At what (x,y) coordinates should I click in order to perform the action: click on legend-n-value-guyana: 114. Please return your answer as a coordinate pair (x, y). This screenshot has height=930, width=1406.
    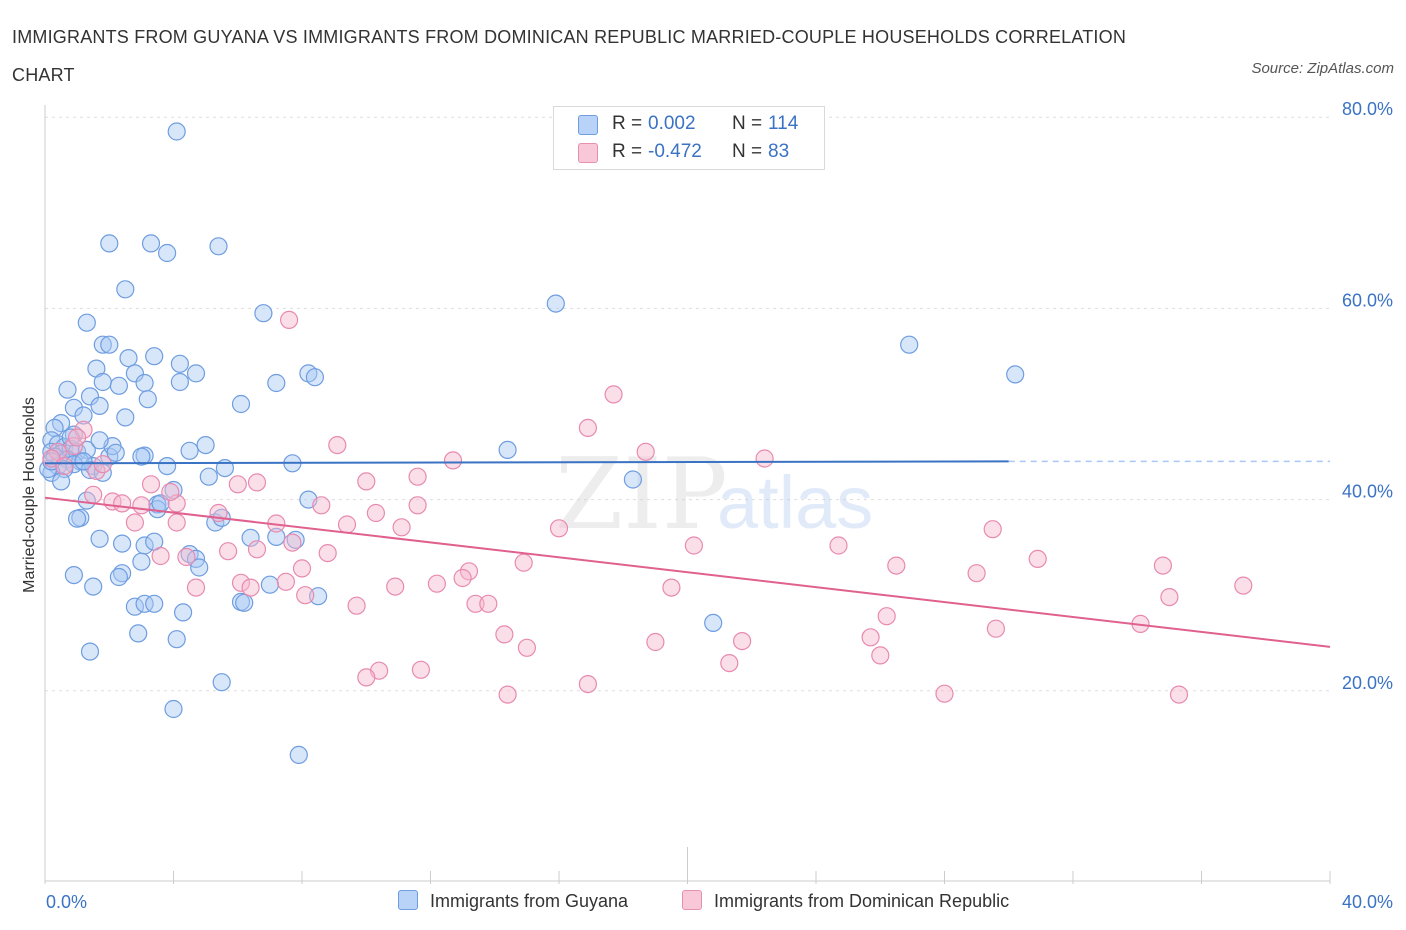
    Looking at the image, I should click on (783, 123).